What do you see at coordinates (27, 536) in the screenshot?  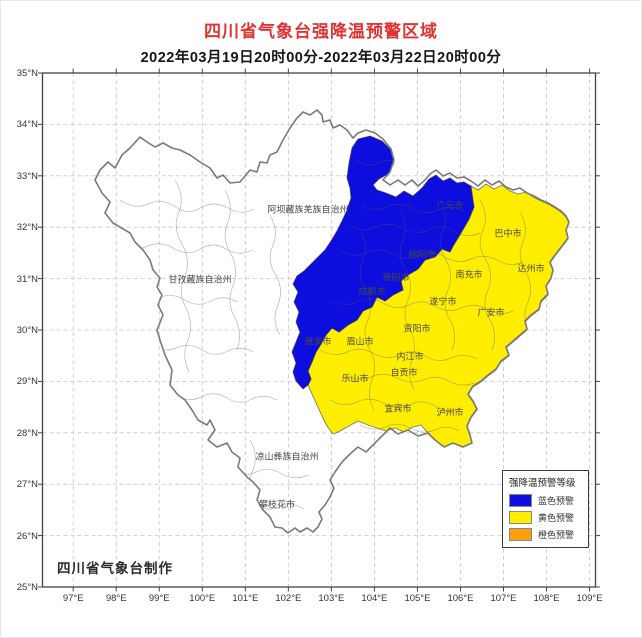 I see `lat-axis-label: 26°N` at bounding box center [27, 536].